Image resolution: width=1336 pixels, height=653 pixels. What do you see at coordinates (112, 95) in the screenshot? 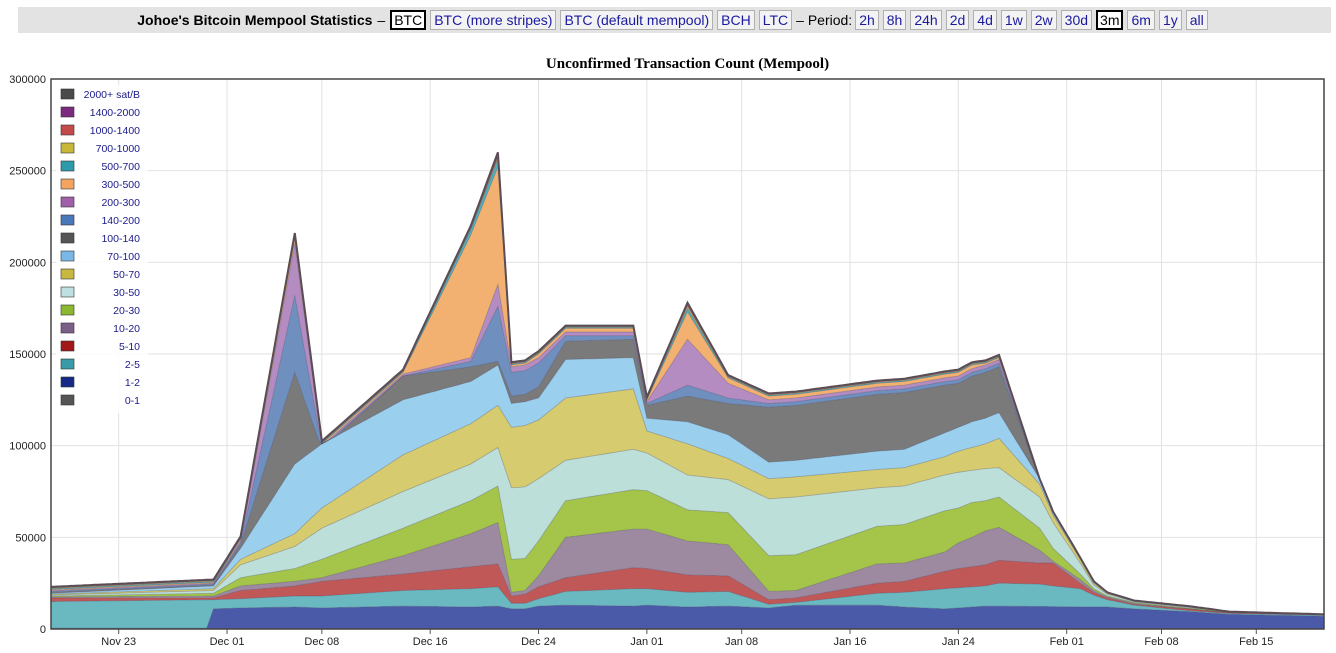
I see `legend-label: 2000+ sat/B` at bounding box center [112, 95].